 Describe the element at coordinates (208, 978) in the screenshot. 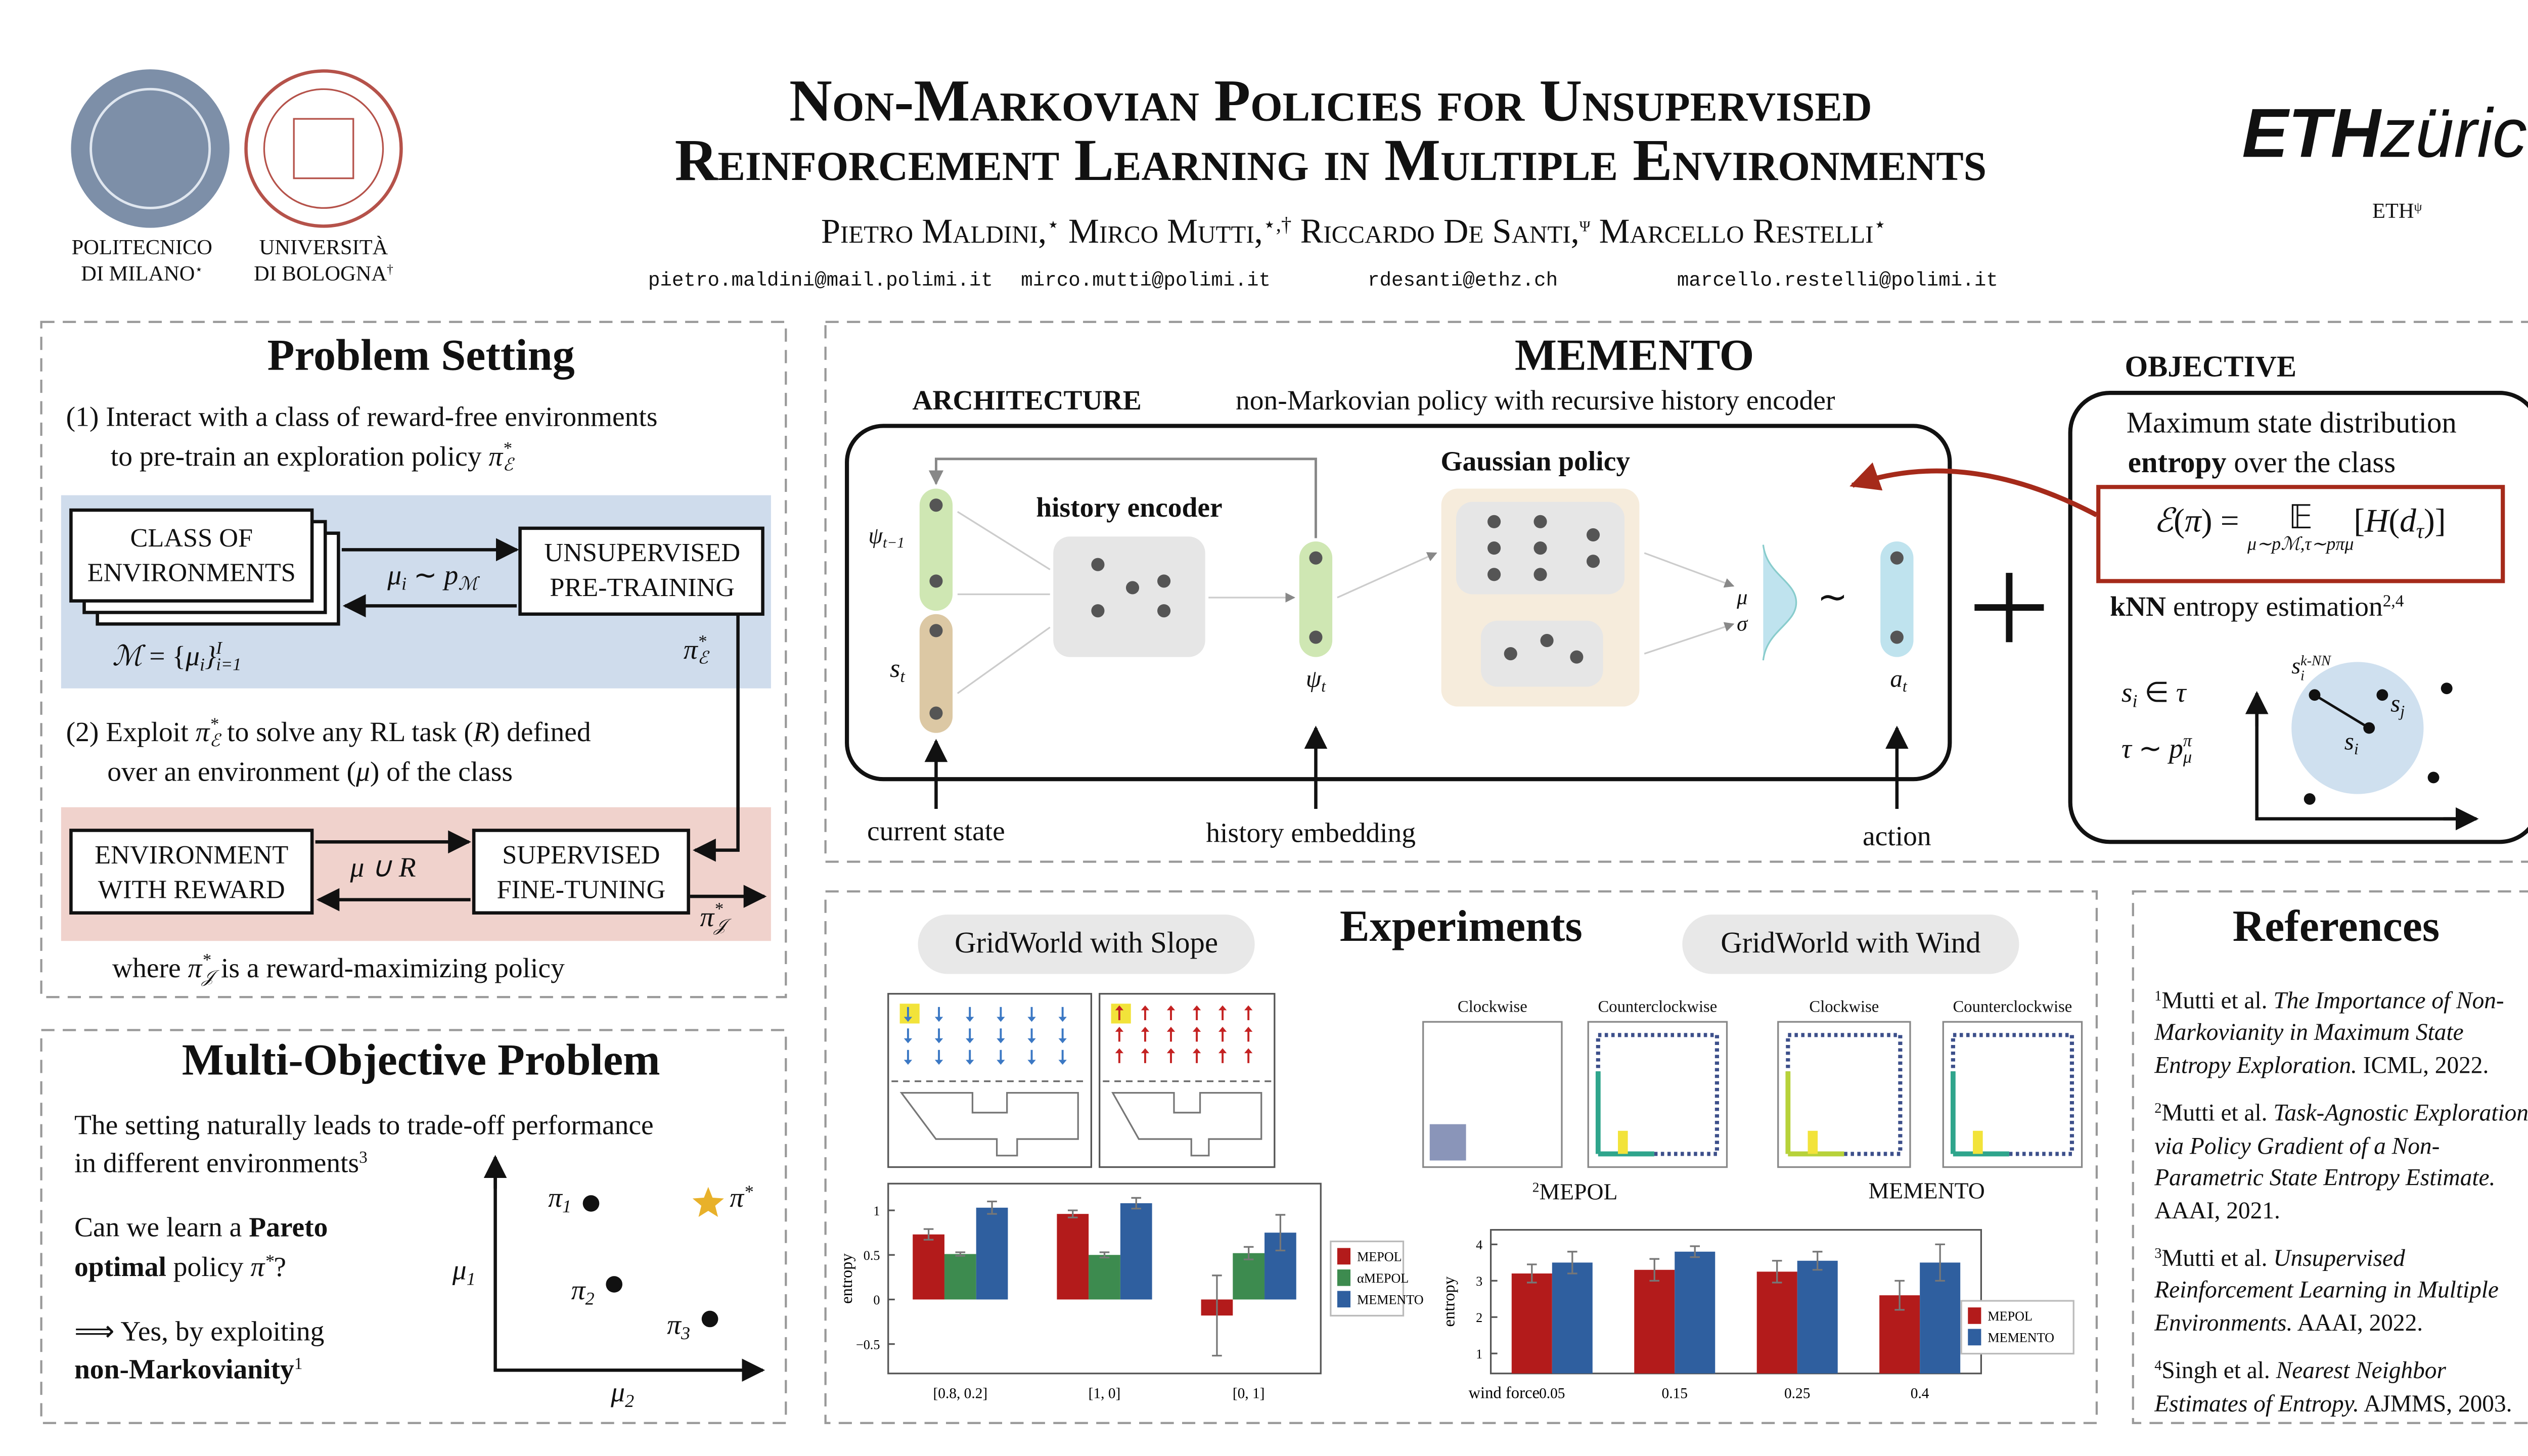

I see `subscript: 𝒥` at that location.